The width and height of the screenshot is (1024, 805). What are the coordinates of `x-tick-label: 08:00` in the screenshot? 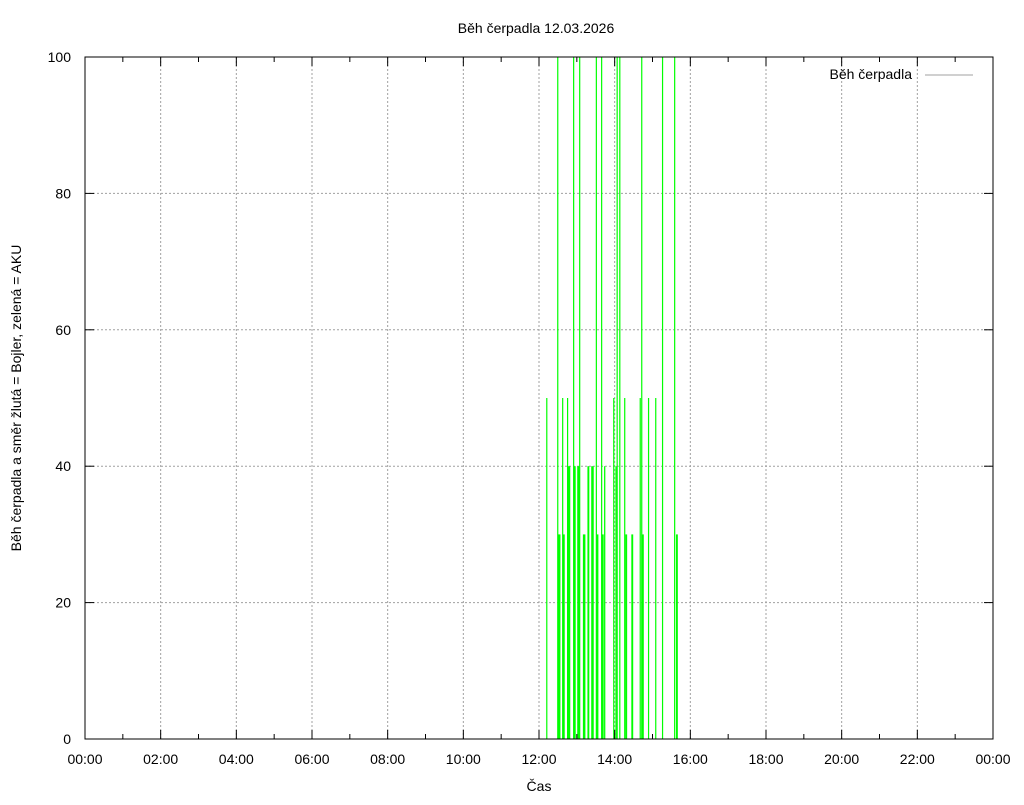 It's located at (387, 759).